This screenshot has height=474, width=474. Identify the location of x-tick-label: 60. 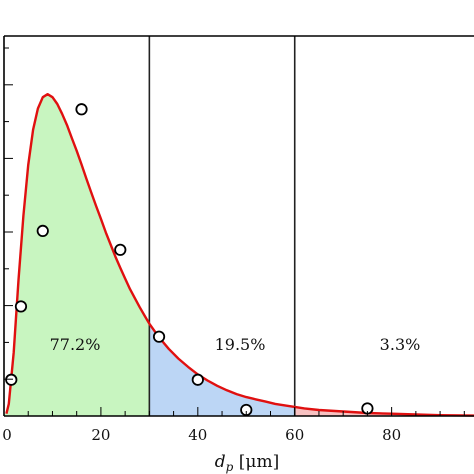
(294, 435).